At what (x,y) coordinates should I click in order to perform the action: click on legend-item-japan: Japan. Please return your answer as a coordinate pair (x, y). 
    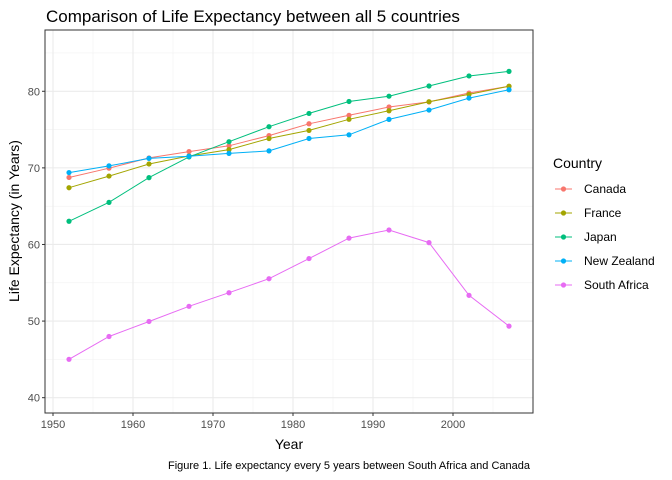
    Looking at the image, I should click on (586, 237).